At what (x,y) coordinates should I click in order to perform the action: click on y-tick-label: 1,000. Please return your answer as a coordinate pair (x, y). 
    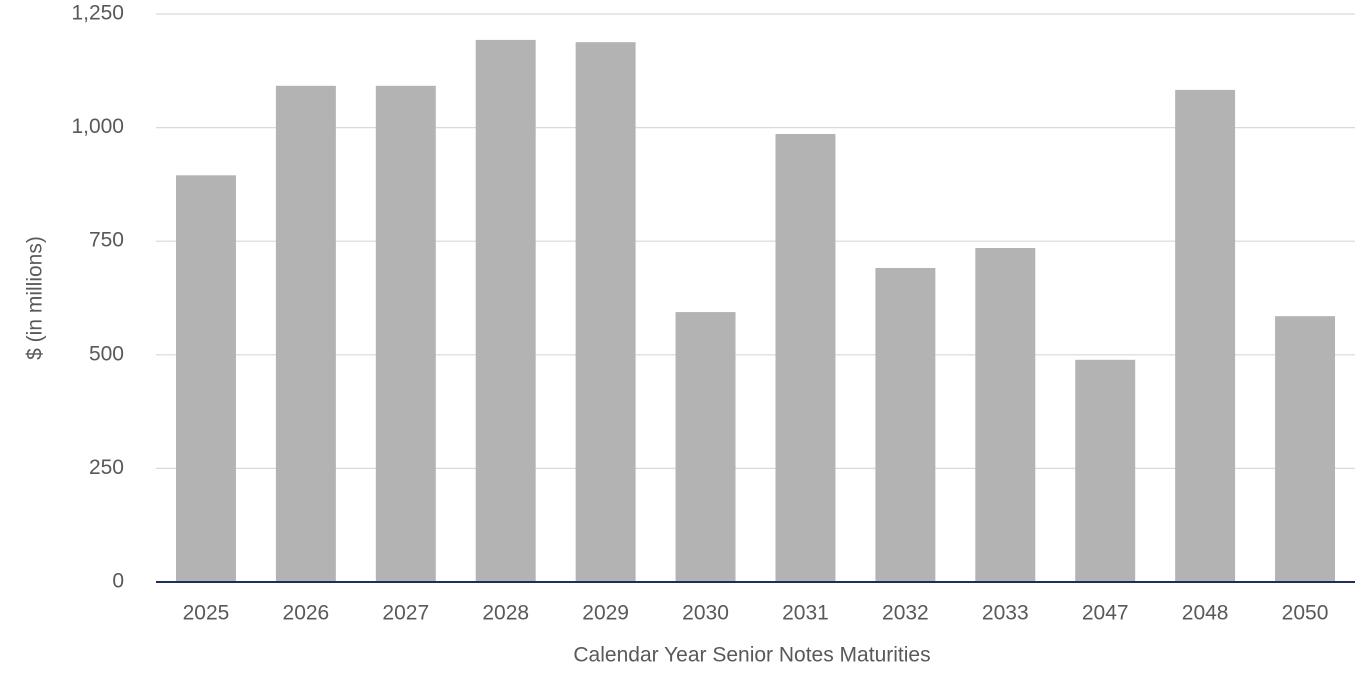
    Looking at the image, I should click on (97, 126).